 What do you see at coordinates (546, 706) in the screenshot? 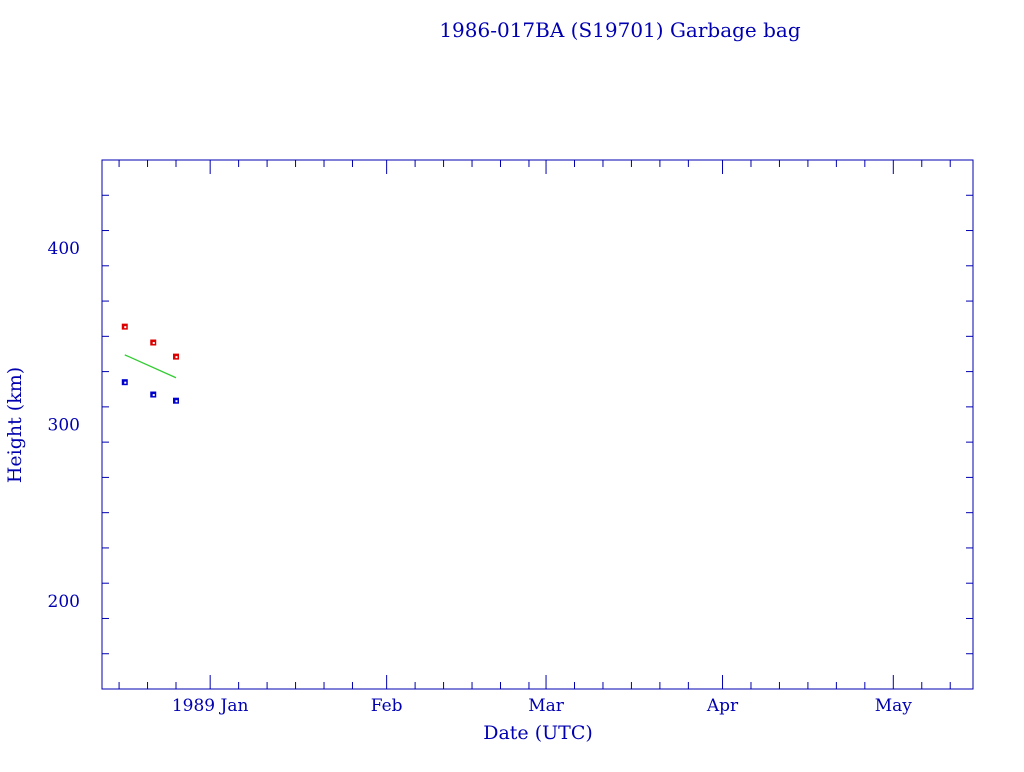
I see `x-tick-label: Mar` at bounding box center [546, 706].